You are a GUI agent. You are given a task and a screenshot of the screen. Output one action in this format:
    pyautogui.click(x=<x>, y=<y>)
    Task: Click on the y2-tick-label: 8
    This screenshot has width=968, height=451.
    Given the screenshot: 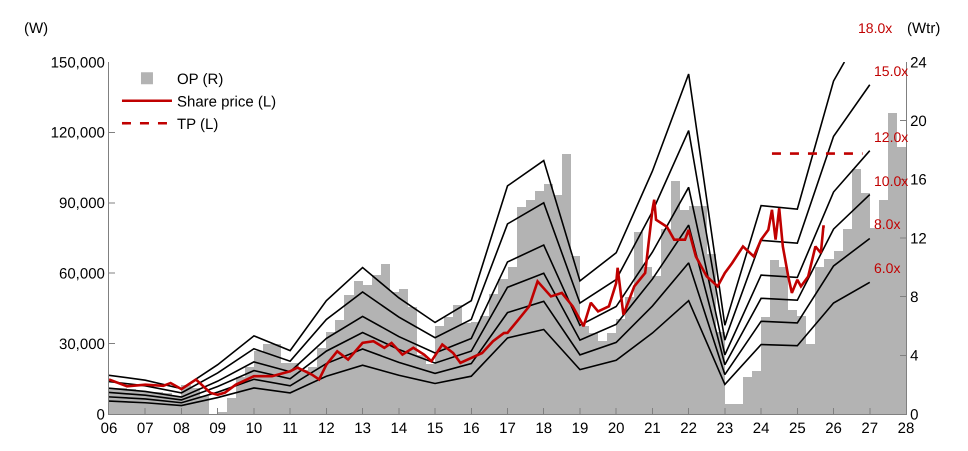 What is the action you would take?
    pyautogui.click(x=914, y=297)
    